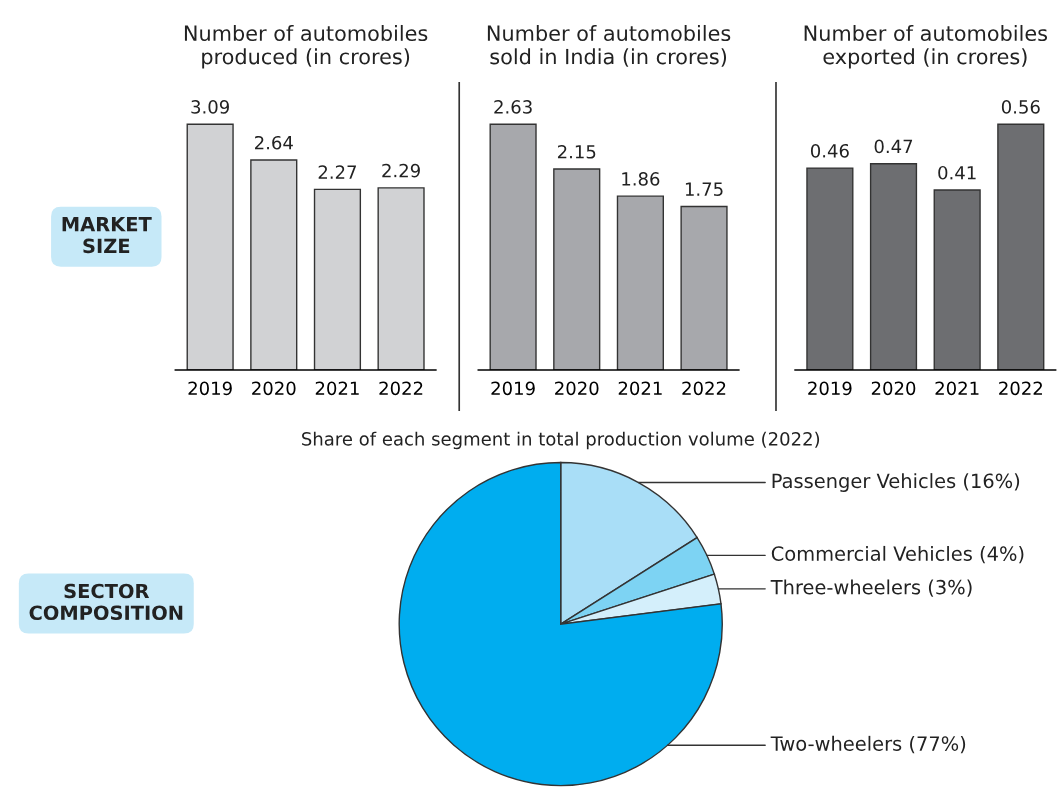  What do you see at coordinates (893, 146) in the screenshot?
I see `data-label: 0.47` at bounding box center [893, 146].